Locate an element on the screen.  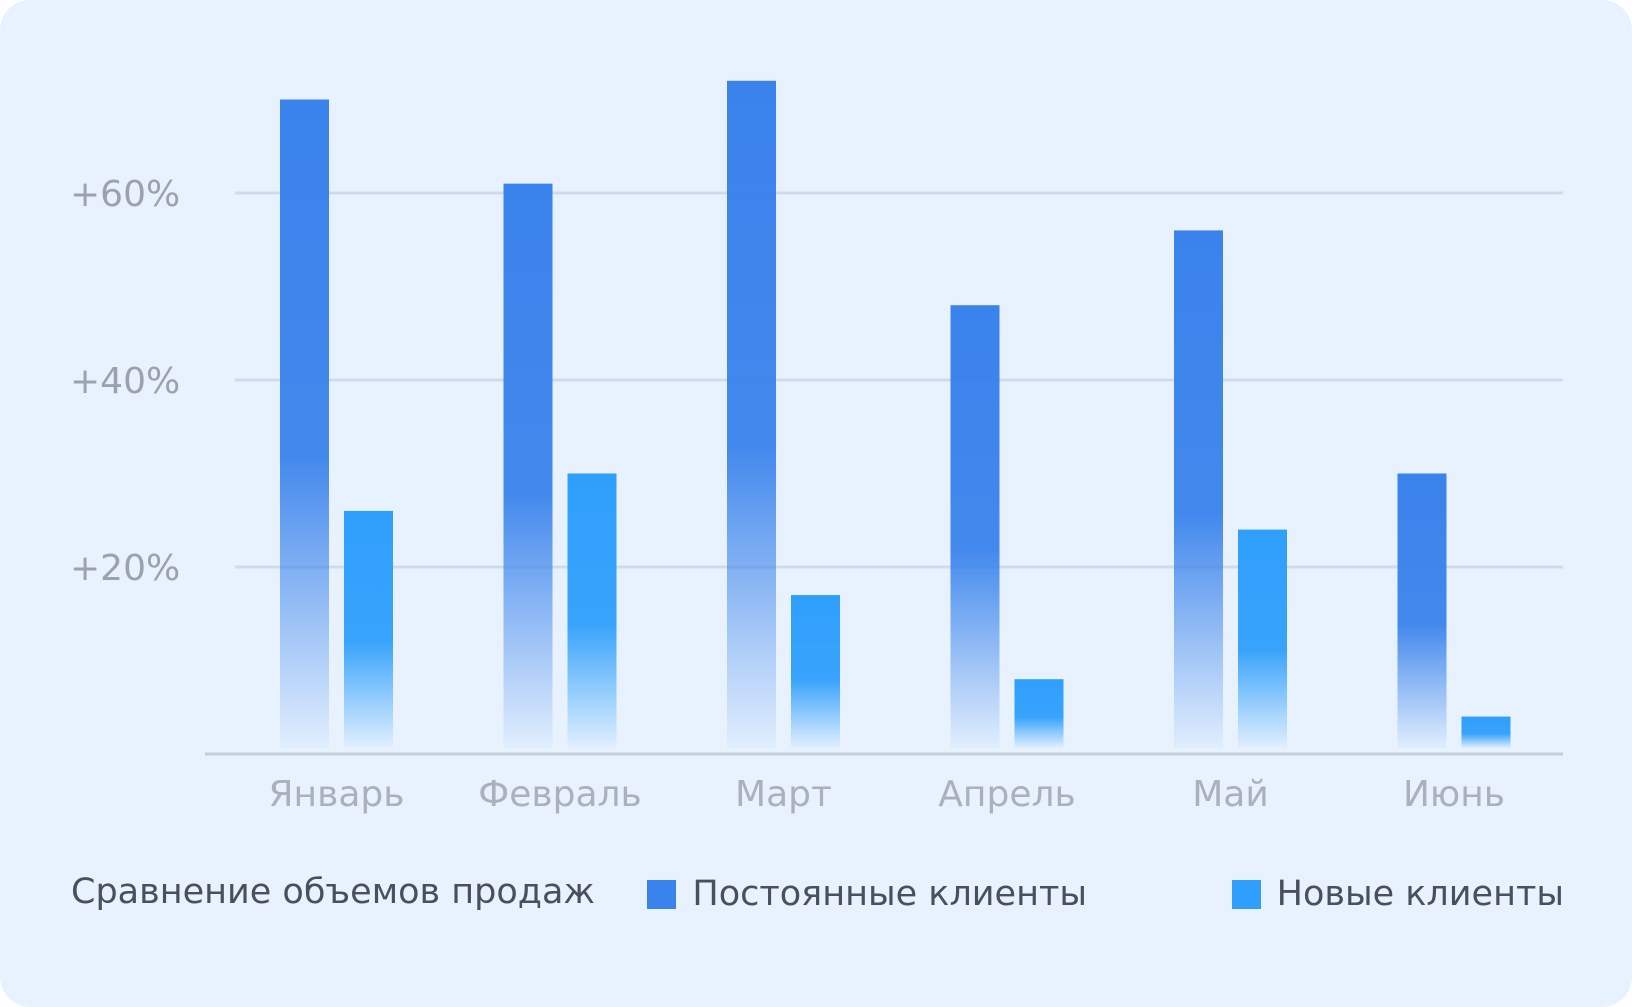
x-axis-ticks: Январь Февраль Март Апрель Май Июнь is located at coordinates (887, 794).